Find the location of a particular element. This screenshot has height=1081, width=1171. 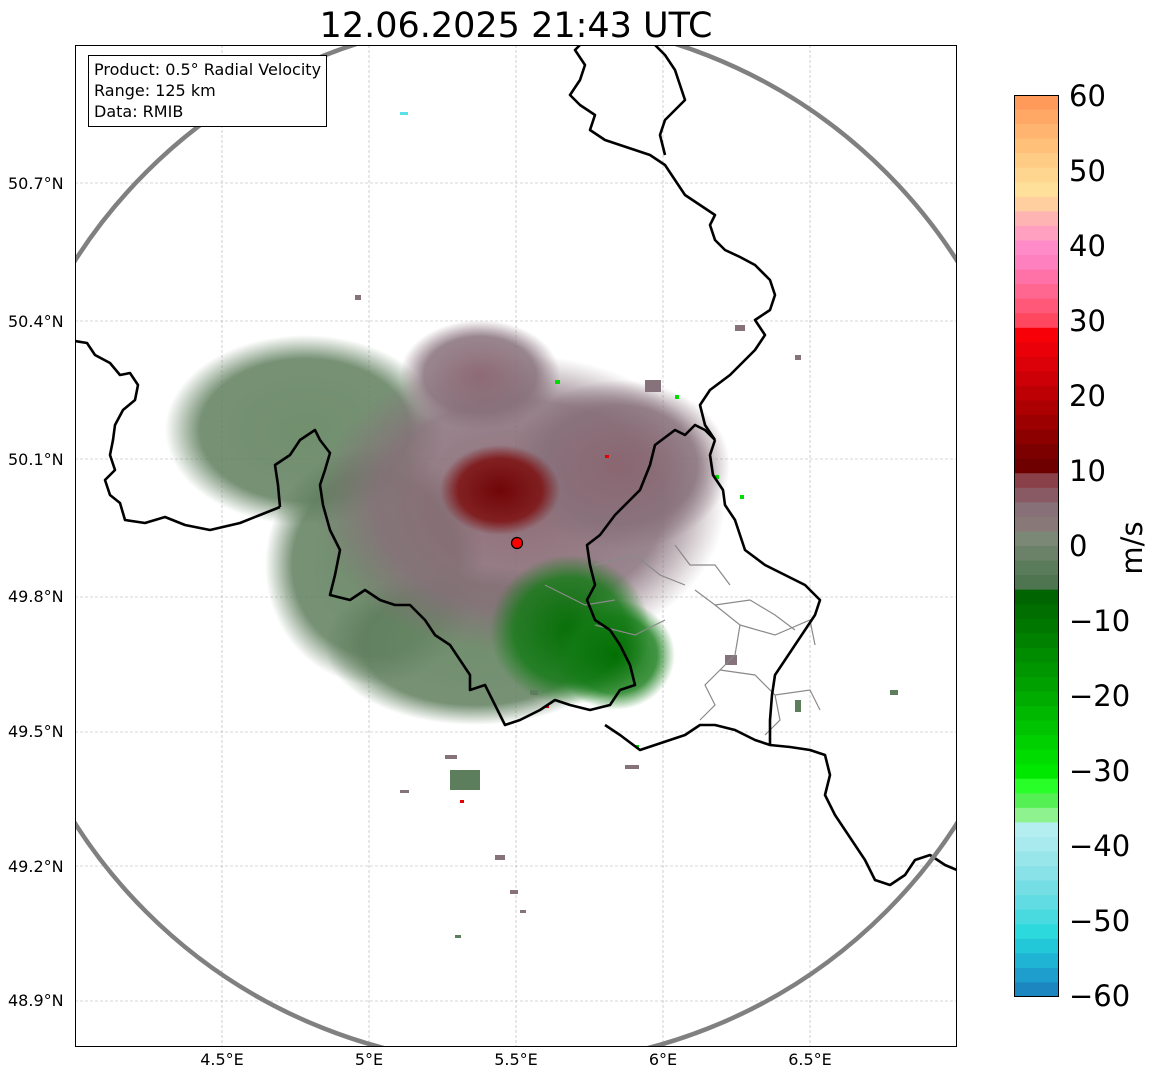

colorbar-tick: −20 is located at coordinates (1100, 696).